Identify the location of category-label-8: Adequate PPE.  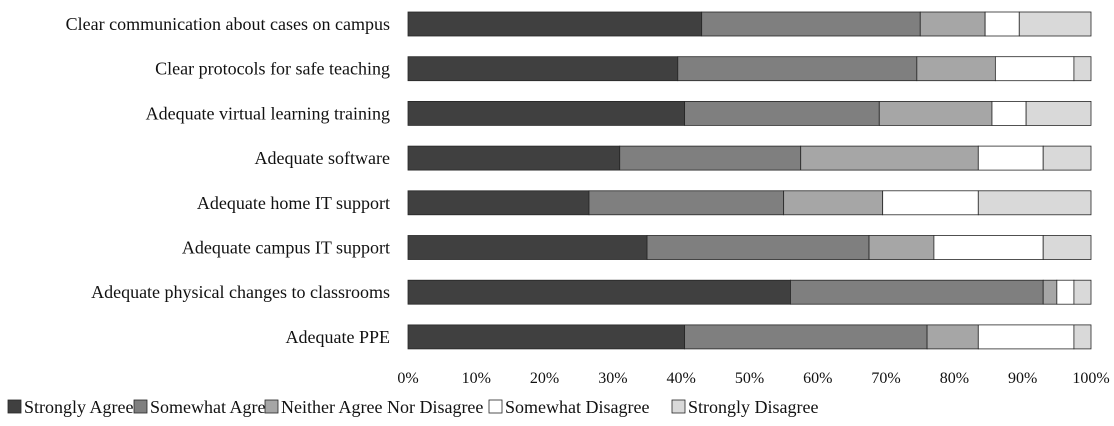
(338, 337).